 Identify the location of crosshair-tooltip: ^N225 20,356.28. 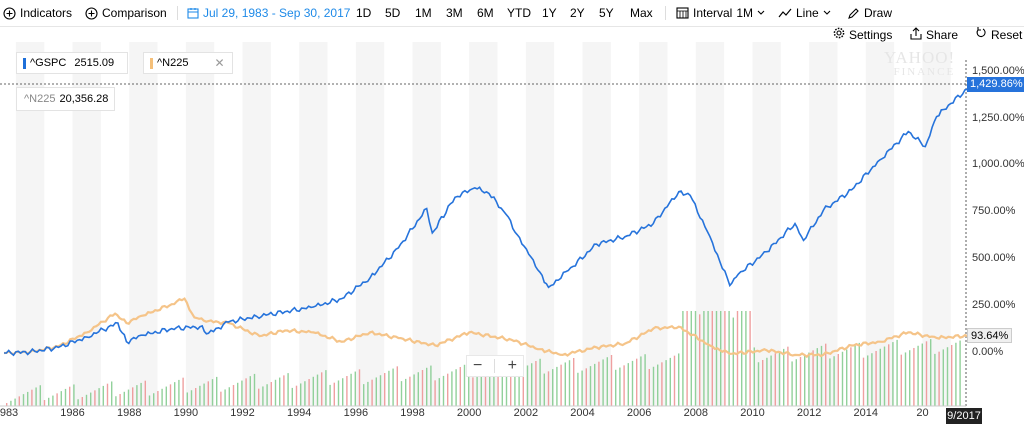
(65, 99).